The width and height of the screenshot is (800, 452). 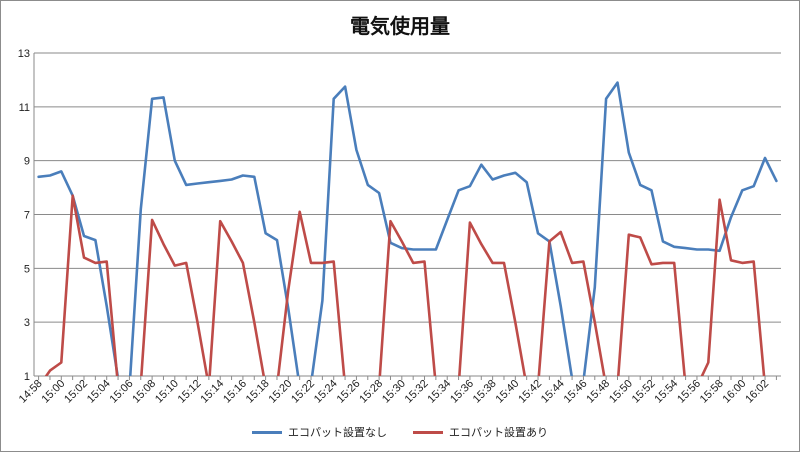 What do you see at coordinates (349, 392) in the screenshot?
I see `x-tick-label-1526: 15:26` at bounding box center [349, 392].